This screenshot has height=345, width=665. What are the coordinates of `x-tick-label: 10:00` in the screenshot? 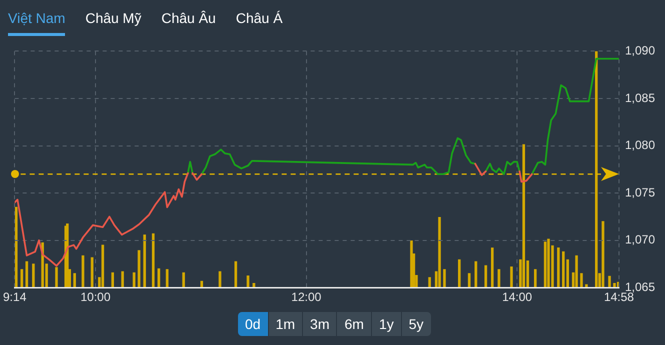 It's located at (95, 297).